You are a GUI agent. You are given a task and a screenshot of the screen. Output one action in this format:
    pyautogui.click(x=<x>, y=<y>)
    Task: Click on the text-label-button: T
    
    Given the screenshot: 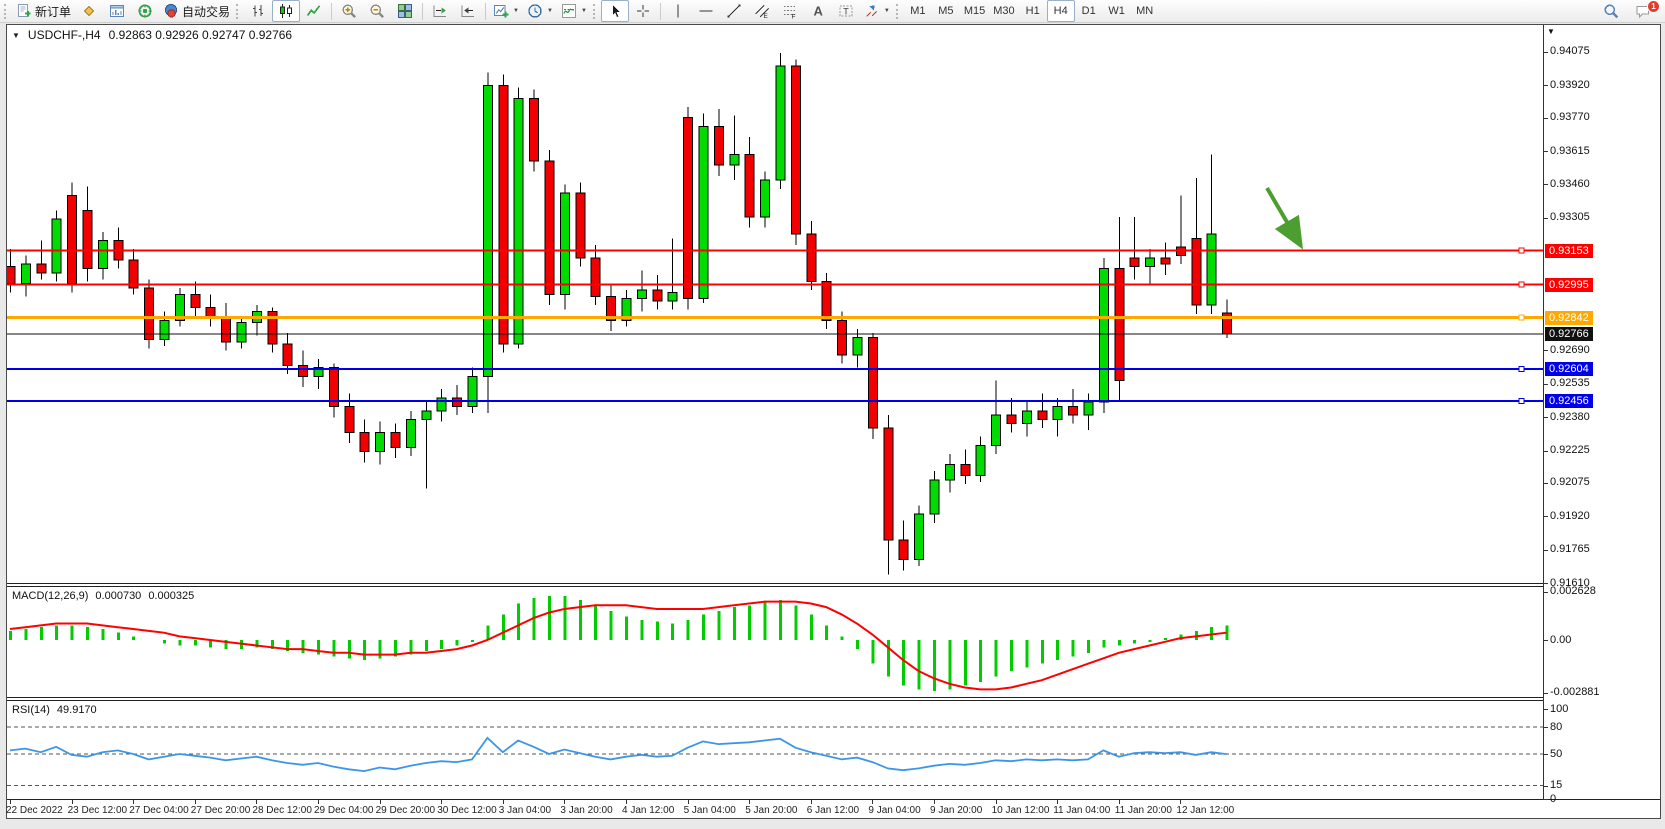 What is the action you would take?
    pyautogui.click(x=846, y=11)
    